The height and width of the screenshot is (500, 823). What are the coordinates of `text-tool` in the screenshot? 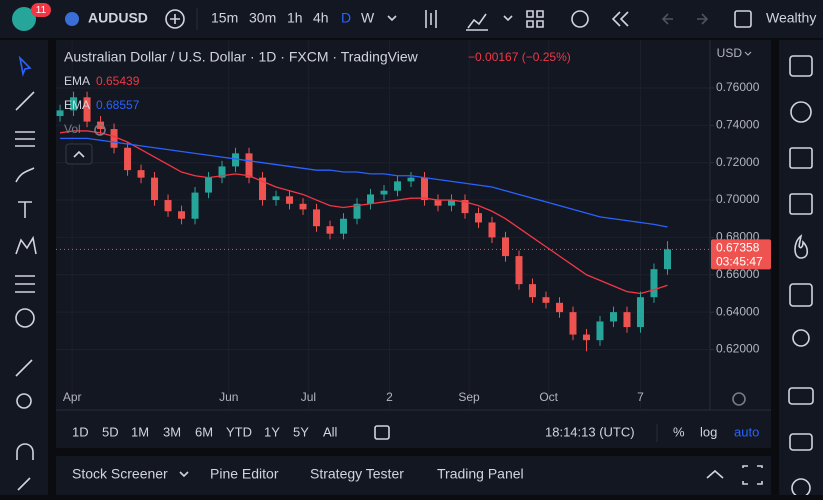 It's located at (25, 209).